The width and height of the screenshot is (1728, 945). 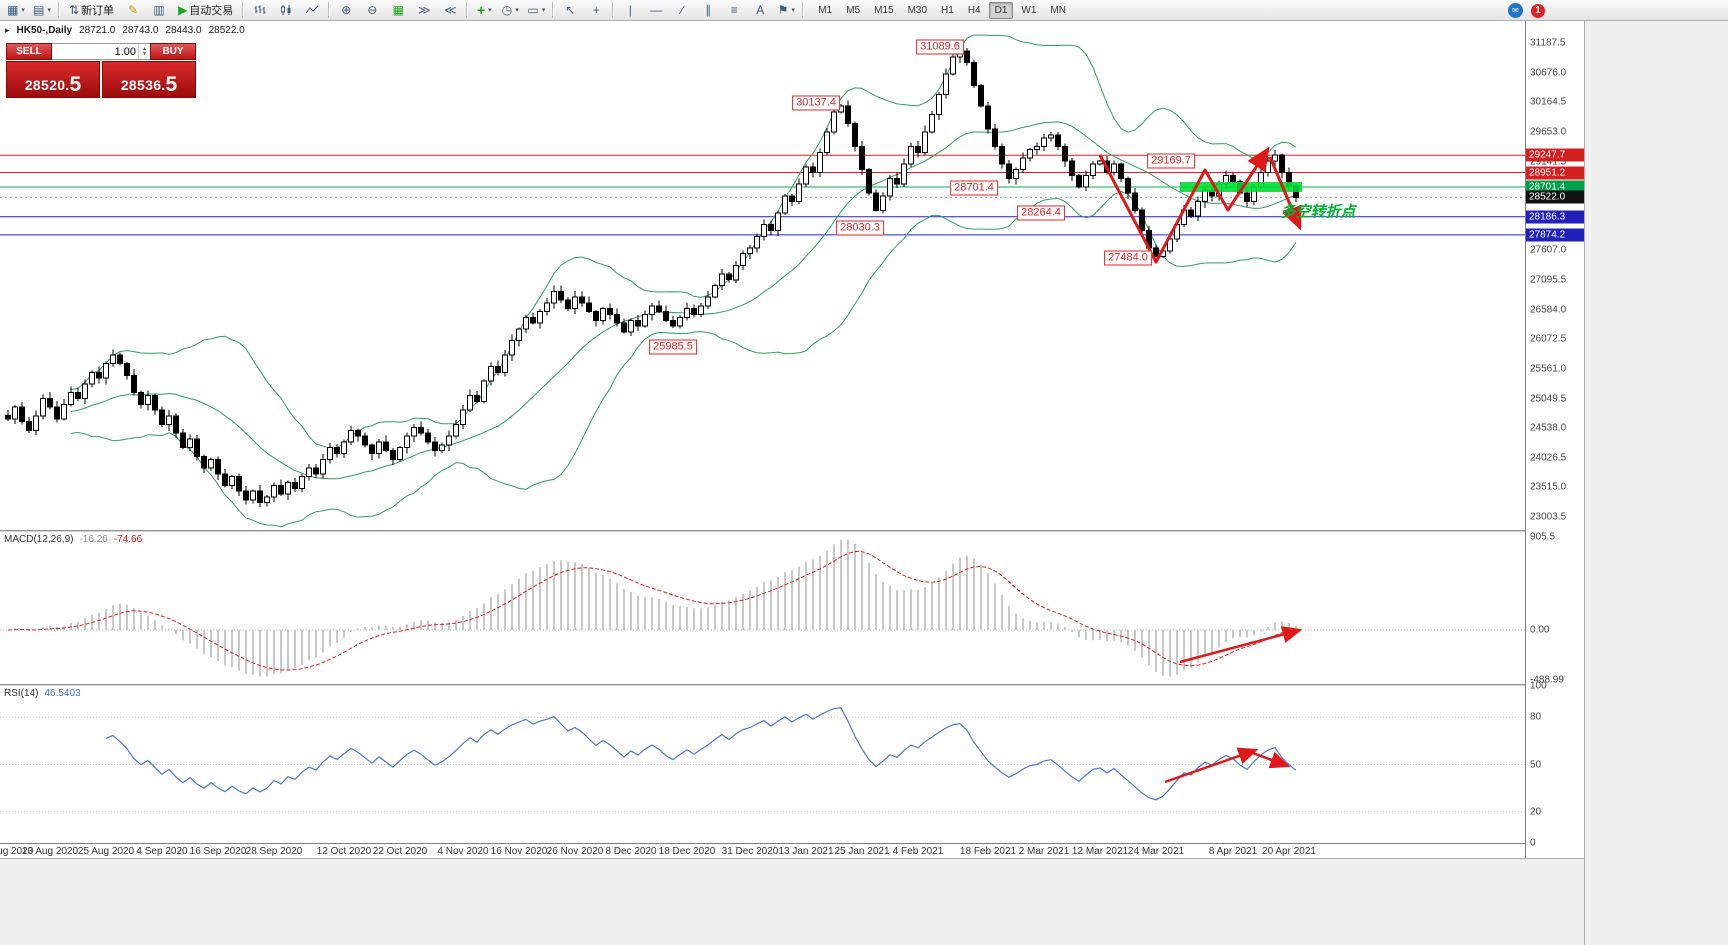 What do you see at coordinates (762, 685) in the screenshot?
I see `panel-resize-handle-macd-rsi` at bounding box center [762, 685].